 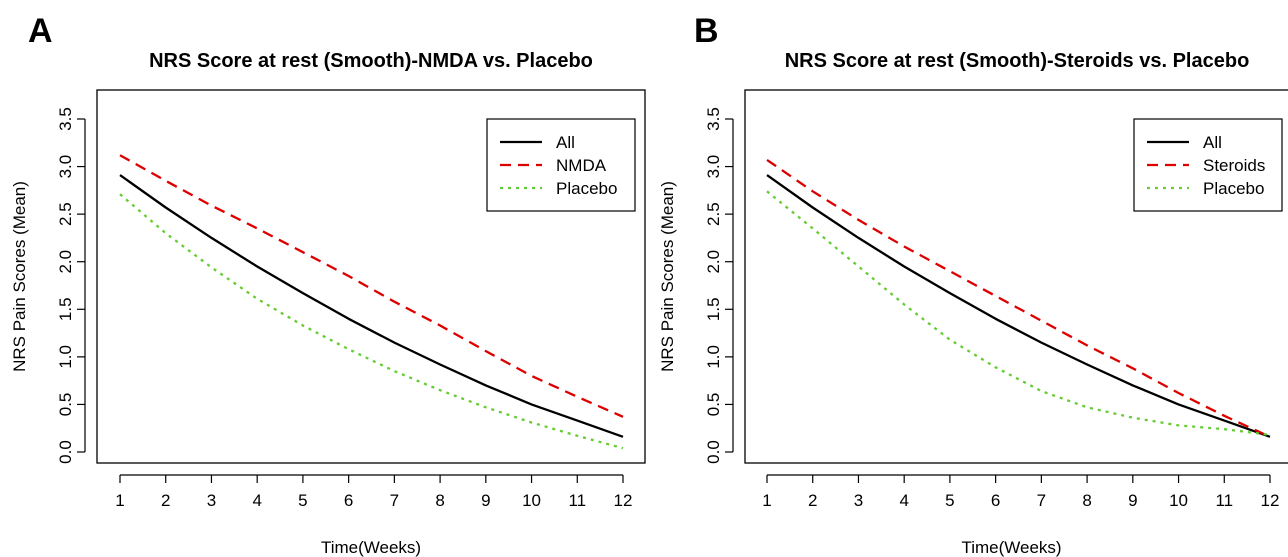 I want to click on panel-letter: A, so click(x=40, y=31).